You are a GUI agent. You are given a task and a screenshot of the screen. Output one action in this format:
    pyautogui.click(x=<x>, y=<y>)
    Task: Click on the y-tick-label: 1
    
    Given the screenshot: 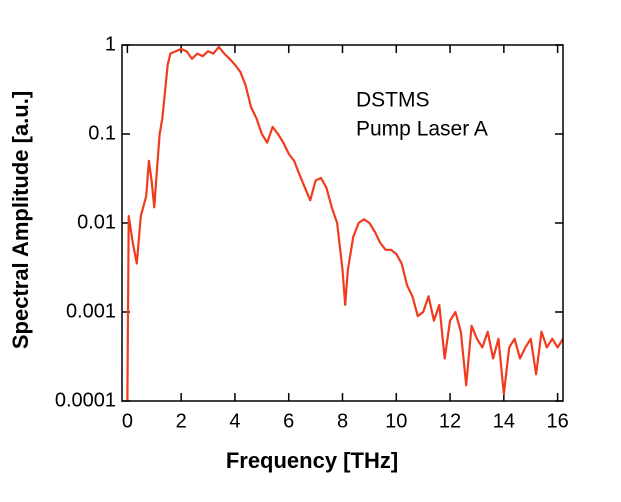 What is the action you would take?
    pyautogui.click(x=110, y=44)
    